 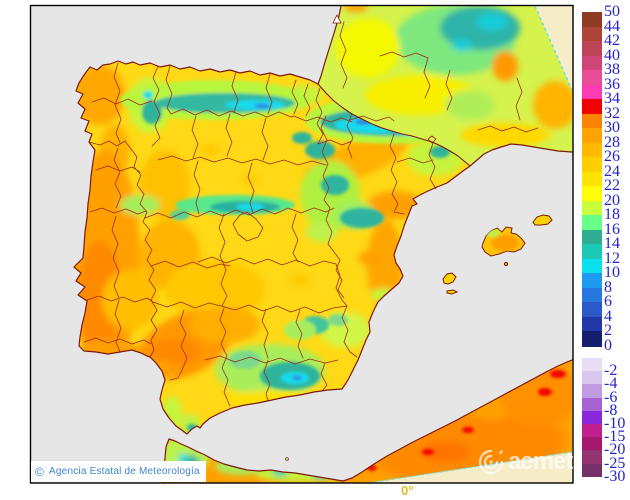 I want to click on france-atlantic-coastline, so click(x=329, y=45).